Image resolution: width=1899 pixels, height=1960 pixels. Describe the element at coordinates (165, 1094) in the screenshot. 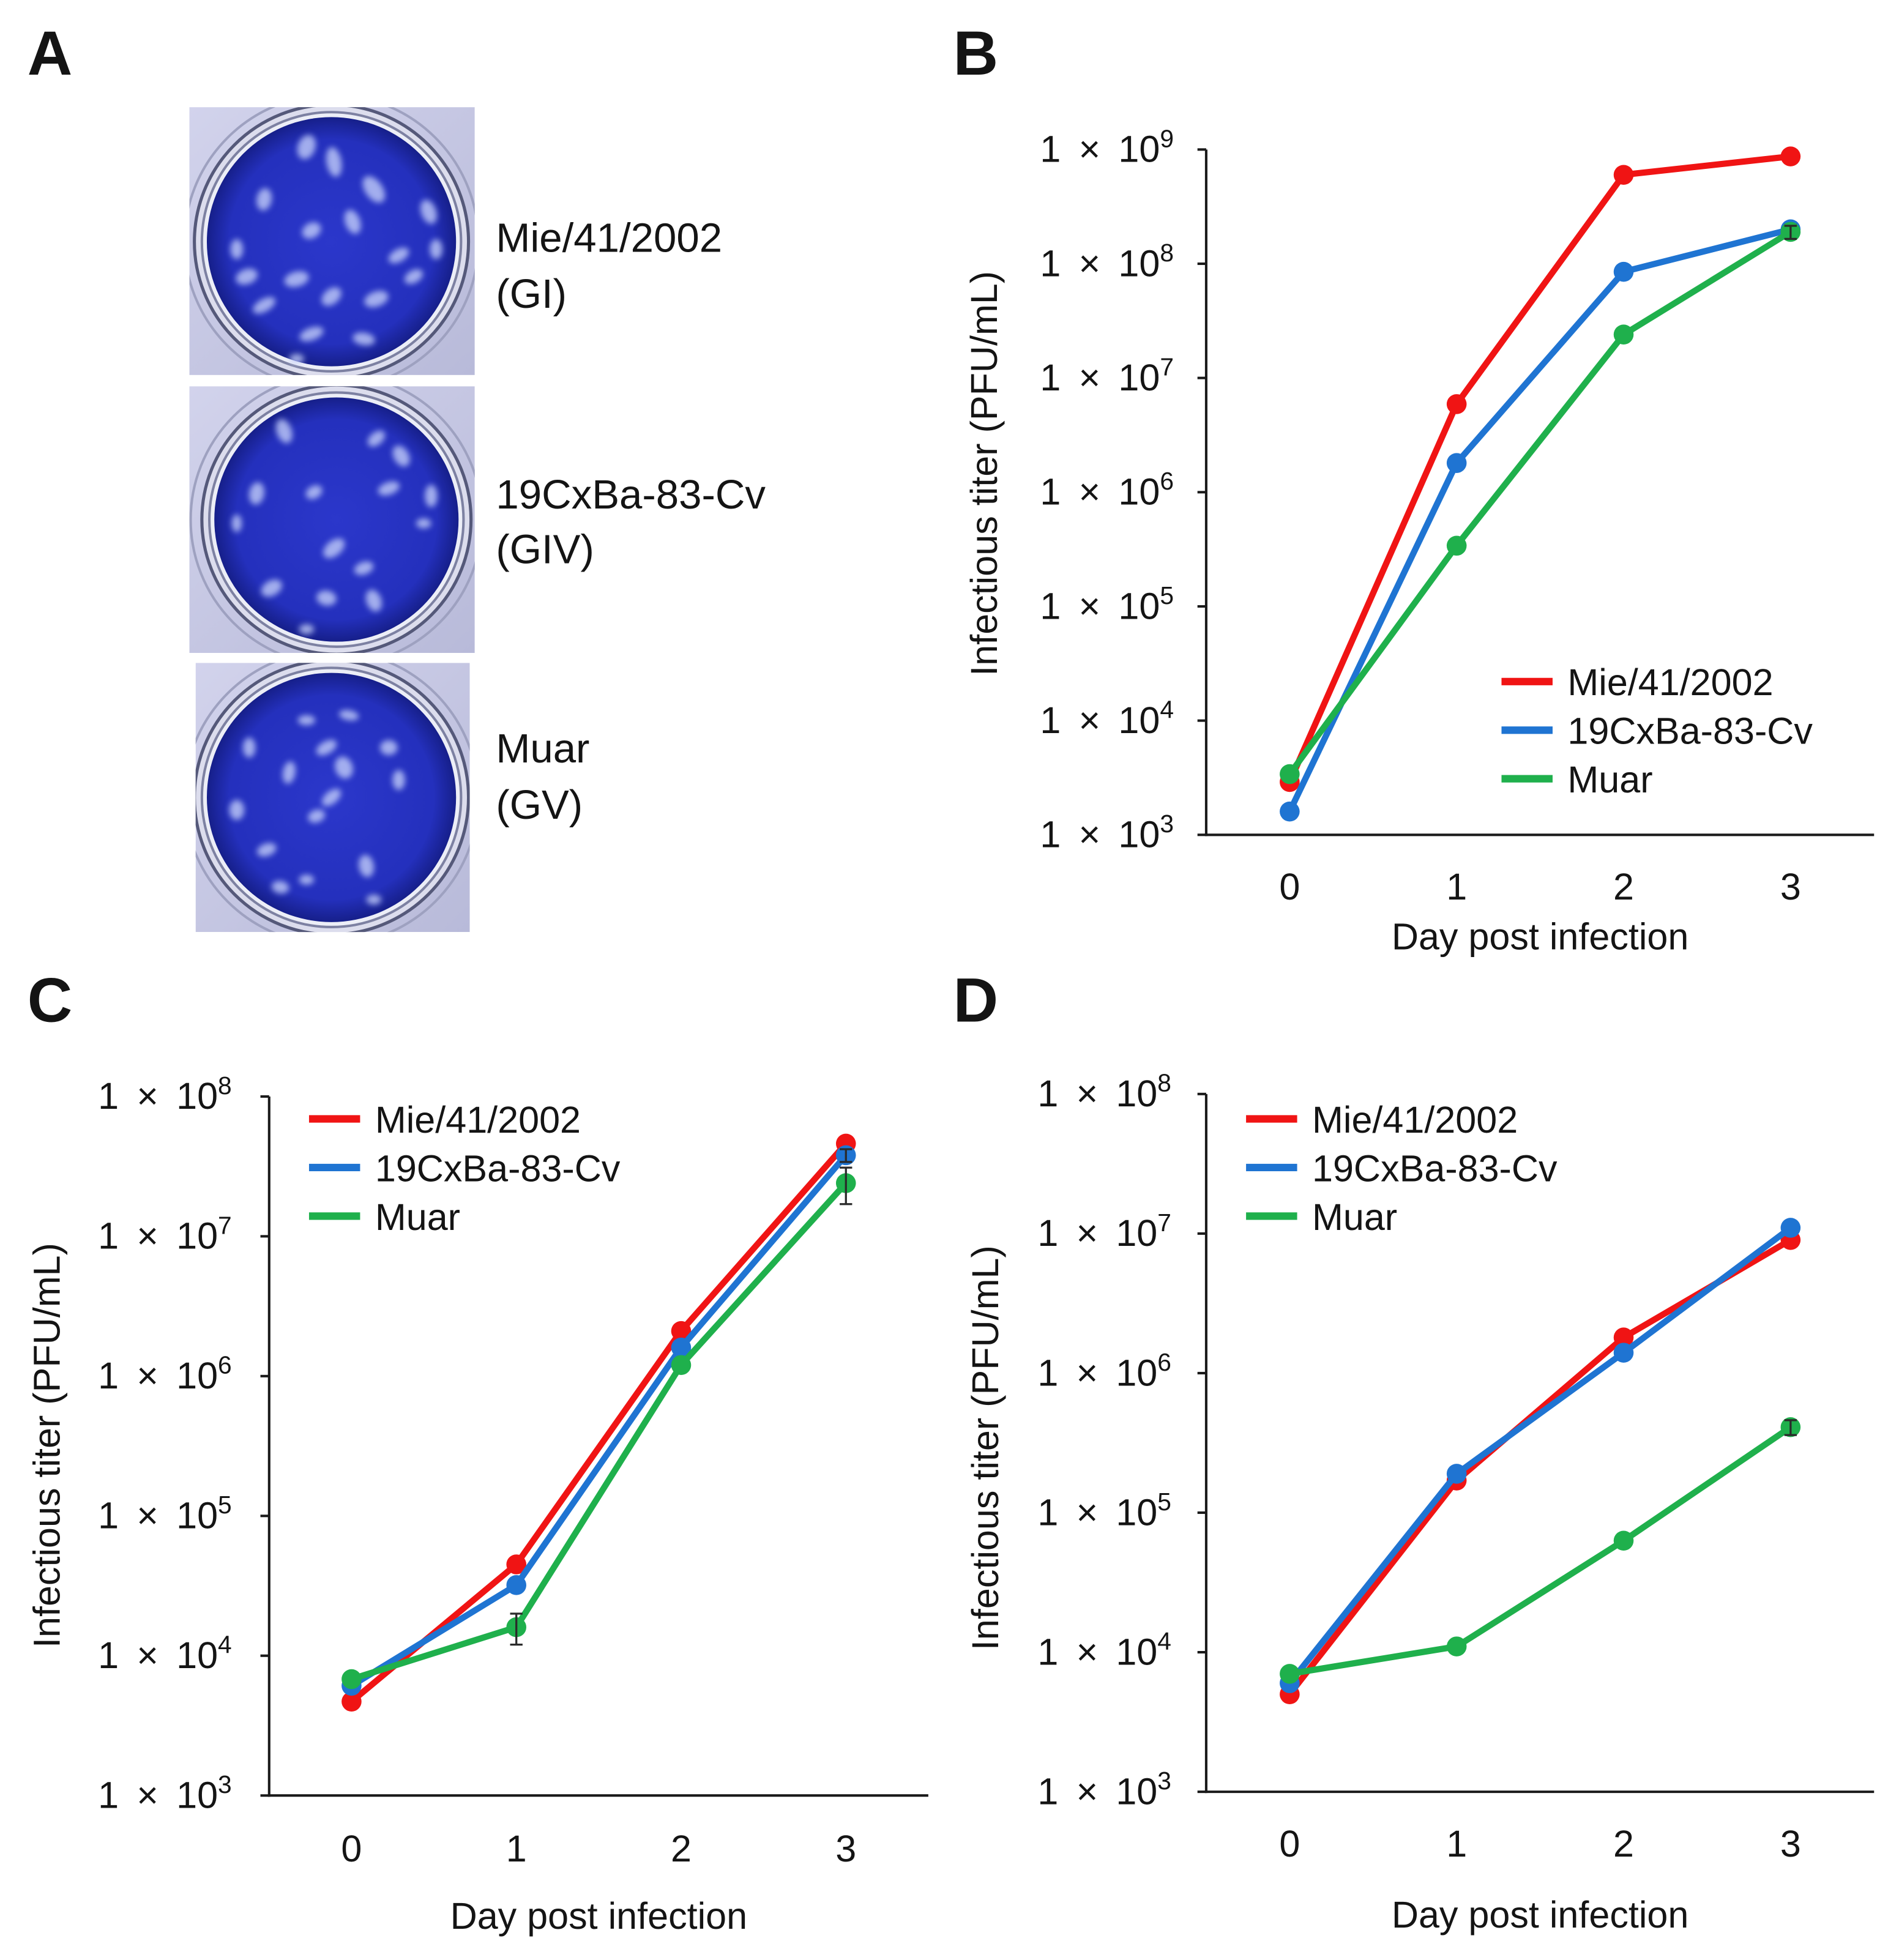

I see `y-tick-label: 1 × 108` at that location.